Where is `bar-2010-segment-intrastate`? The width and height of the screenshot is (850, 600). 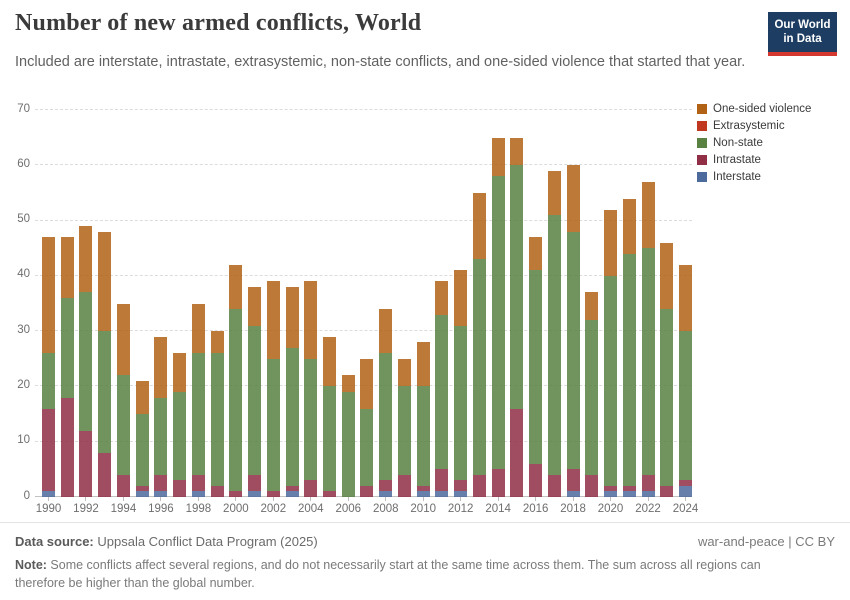 bar-2010-segment-intrastate is located at coordinates (423, 488).